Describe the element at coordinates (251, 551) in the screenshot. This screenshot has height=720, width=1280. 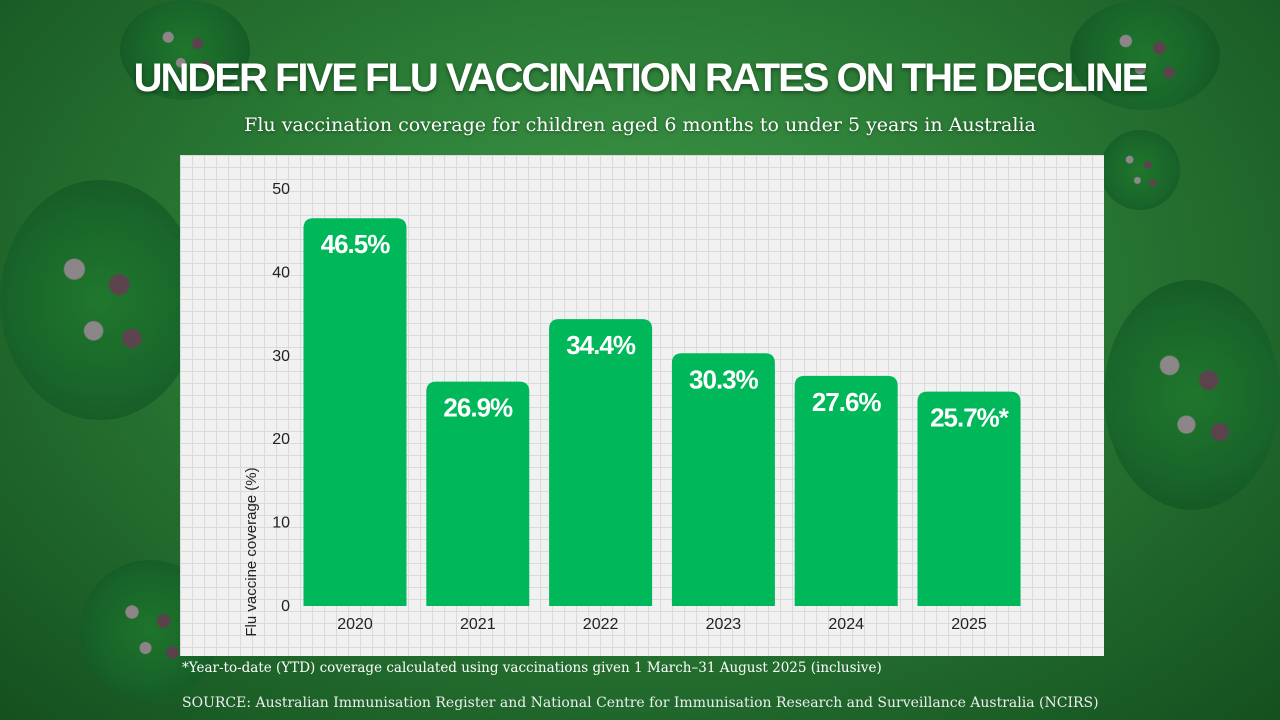
I see `y-axis-label: Flu vaccine coverage (%)` at that location.